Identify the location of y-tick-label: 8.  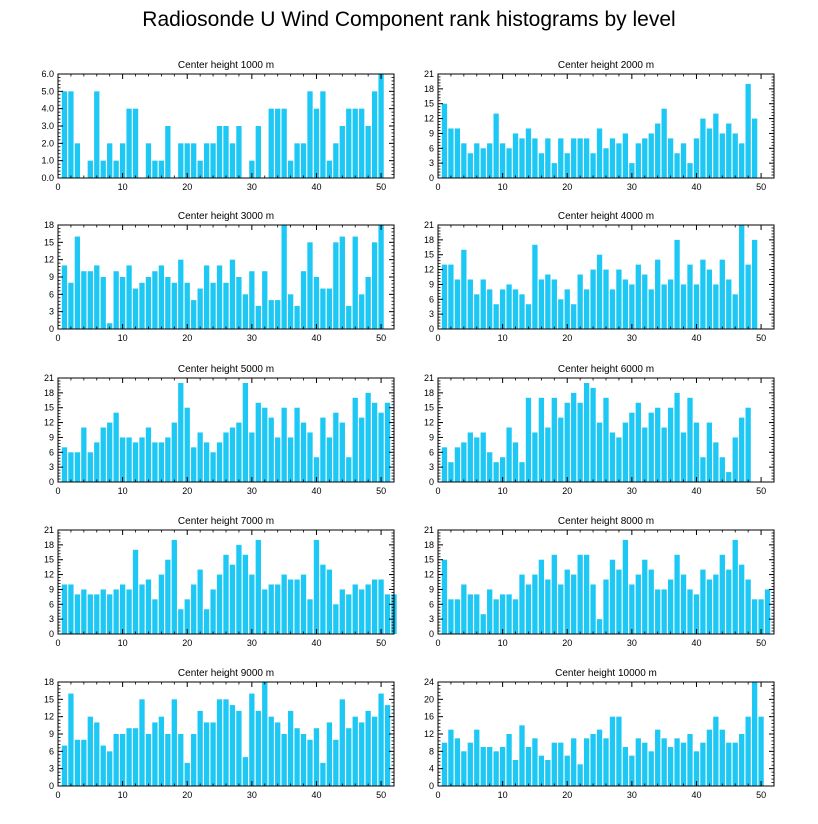
(431, 751).